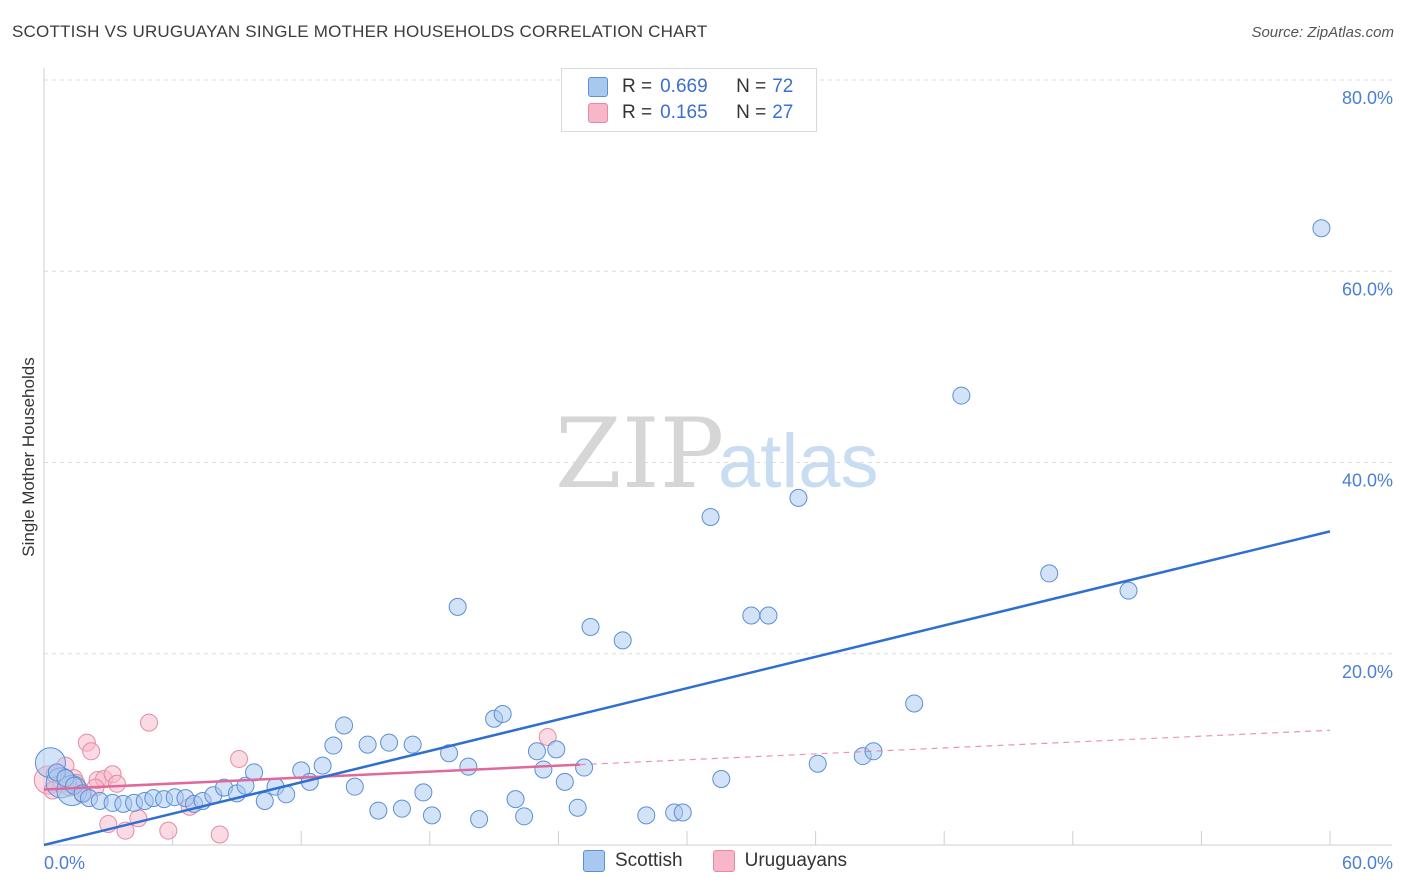  Describe the element at coordinates (1367, 98) in the screenshot. I see `y-tick-label: 80.0%` at that location.